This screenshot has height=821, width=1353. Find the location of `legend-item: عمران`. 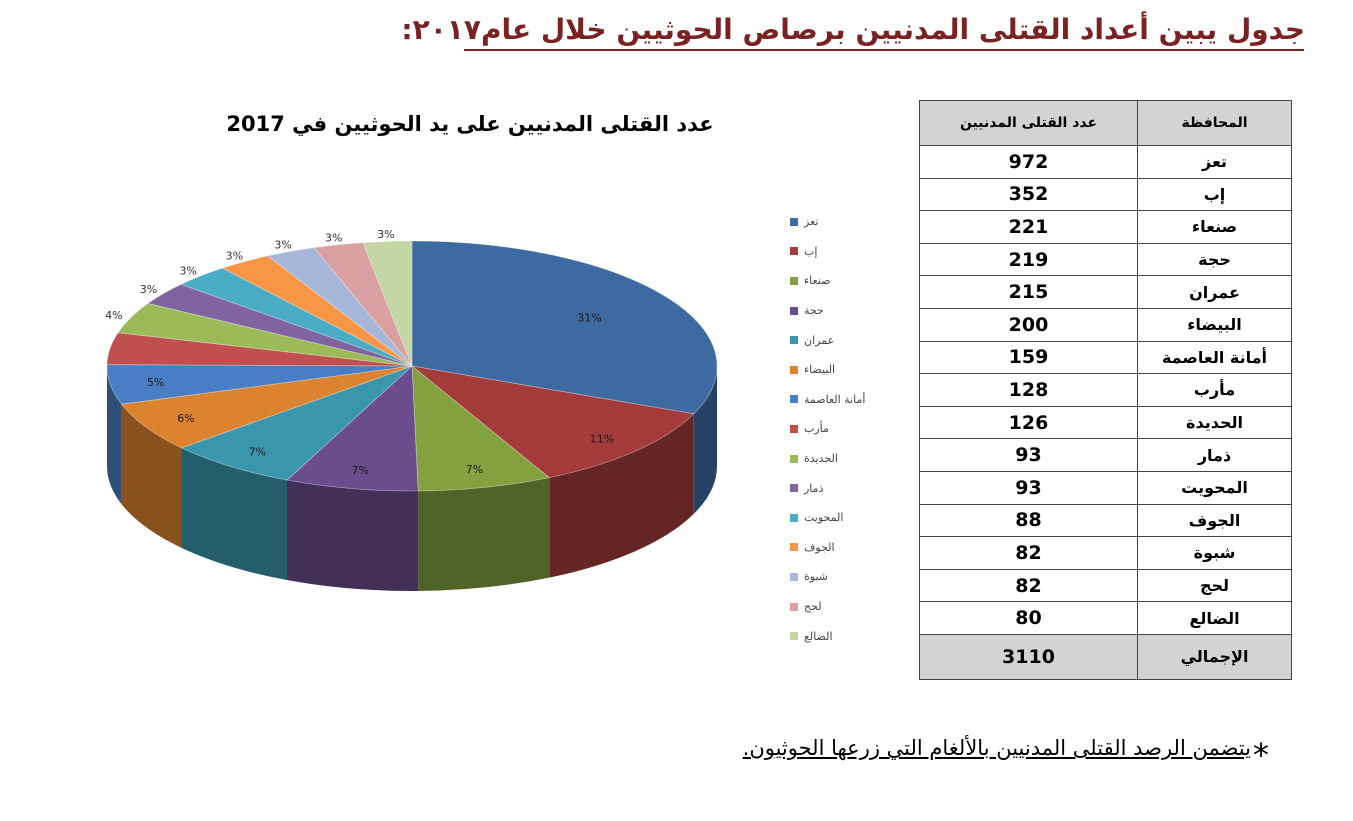

legend-item: عمران is located at coordinates (850, 340).